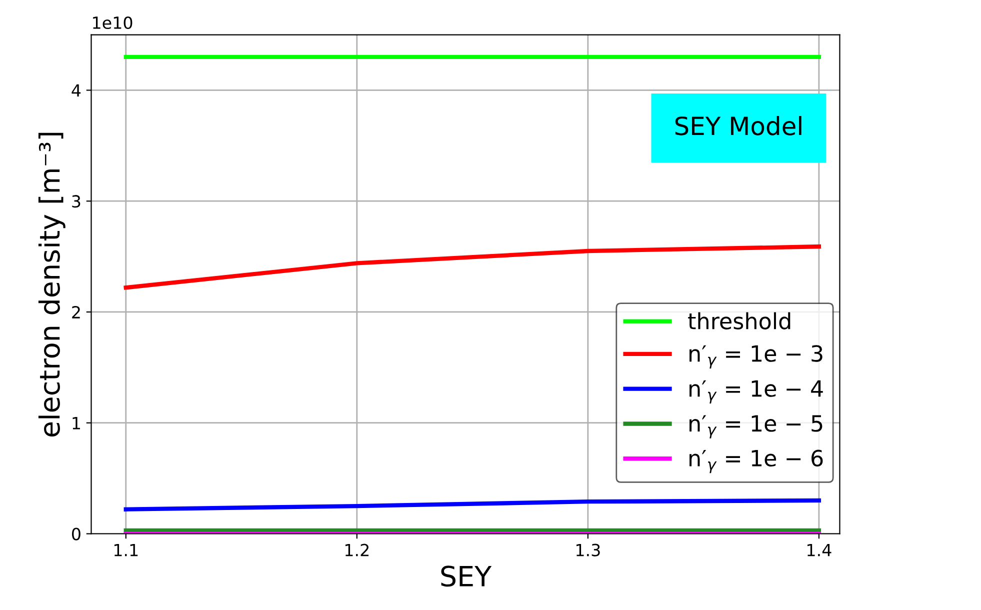  Describe the element at coordinates (756, 356) in the screenshot. I see `legend-label: n′$_{γ}$ = 1e − 3` at that location.